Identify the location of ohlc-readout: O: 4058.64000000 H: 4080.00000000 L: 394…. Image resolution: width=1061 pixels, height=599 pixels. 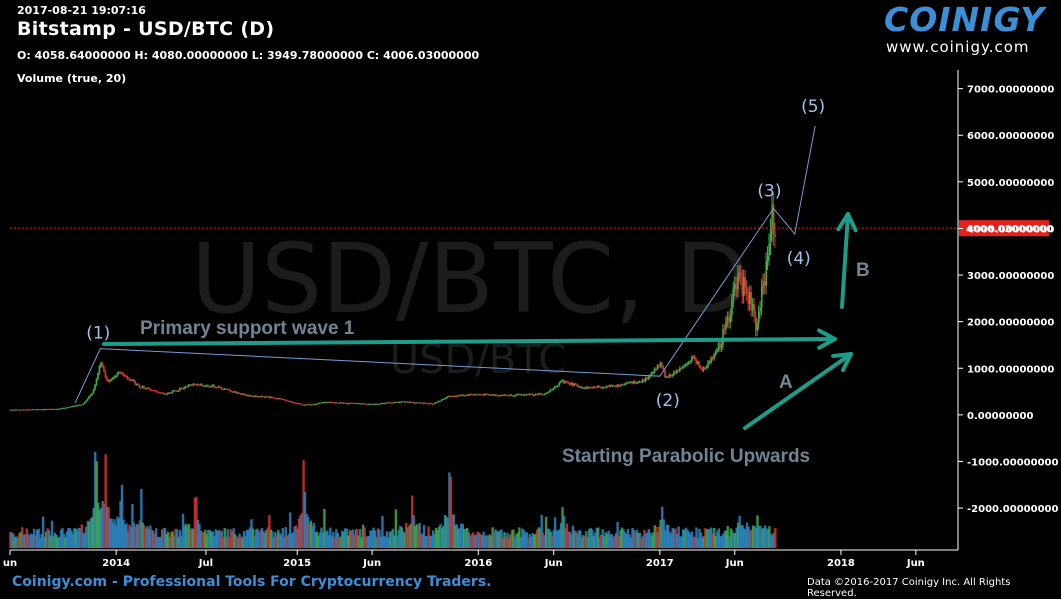
(248, 55).